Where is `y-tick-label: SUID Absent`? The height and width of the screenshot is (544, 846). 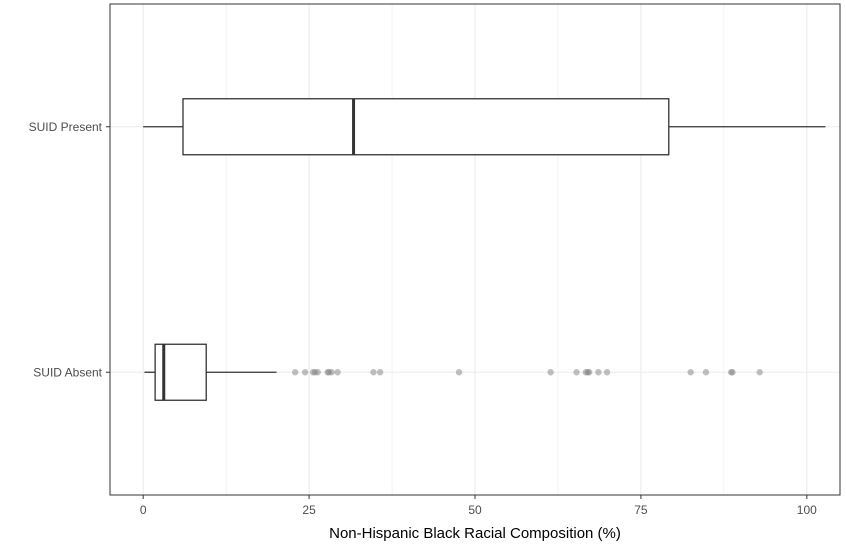
y-tick-label: SUID Absent is located at coordinates (67, 372).